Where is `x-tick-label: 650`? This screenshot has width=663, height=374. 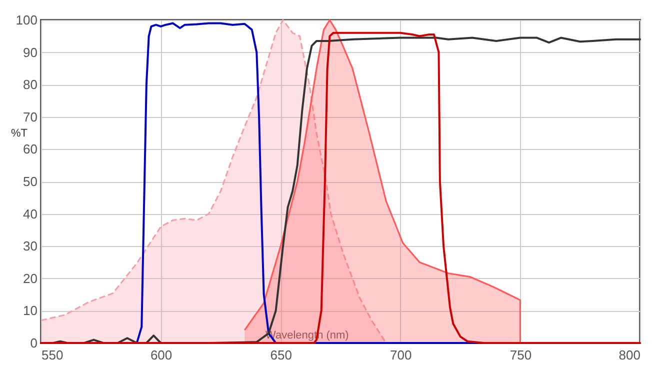
x-tick-label: 650 is located at coordinates (281, 355).